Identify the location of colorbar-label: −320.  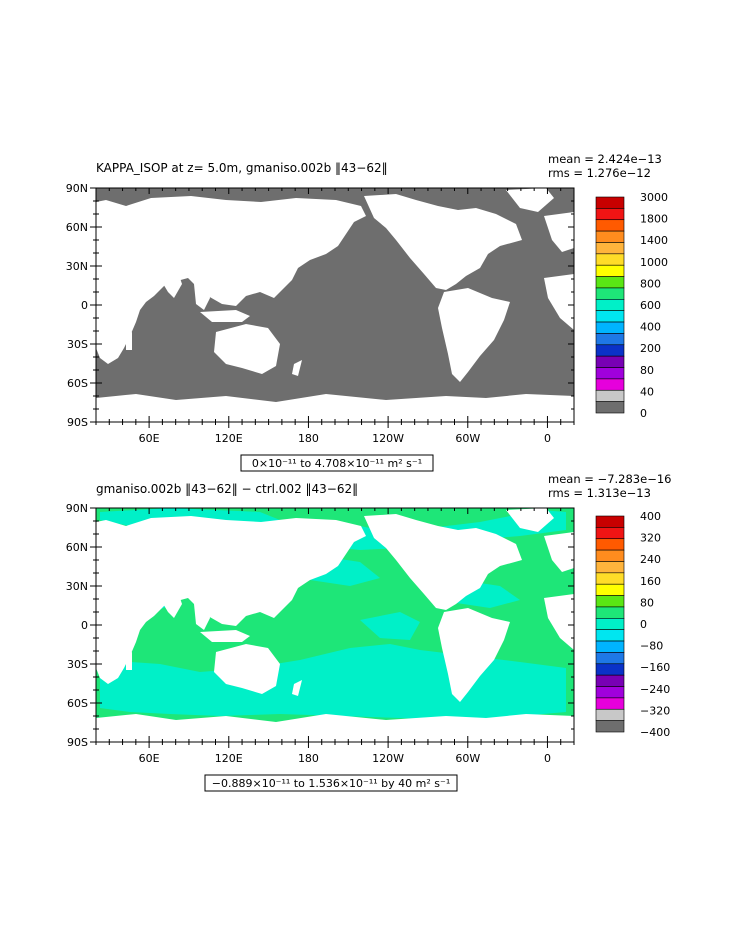
(655, 710).